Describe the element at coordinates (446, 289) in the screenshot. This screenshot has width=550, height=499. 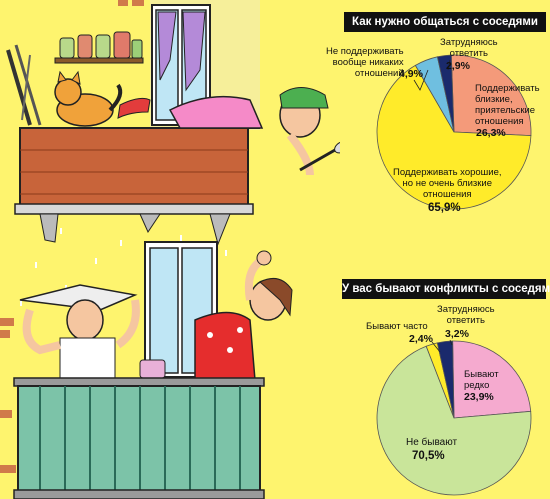
I see `chart2-title: У вас бывают конфликты с соседями?` at that location.